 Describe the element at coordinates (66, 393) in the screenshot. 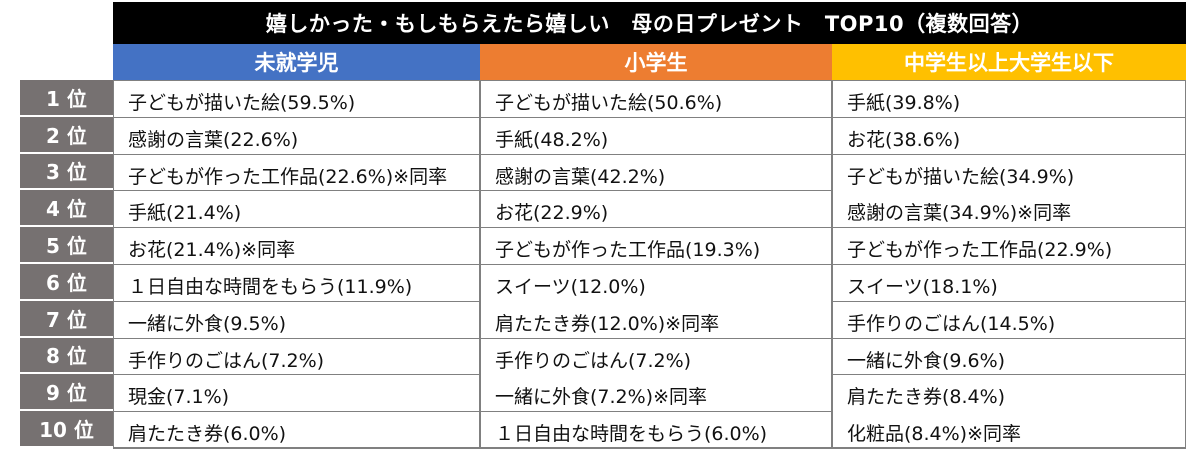

I see `rank-label: 9 位` at that location.